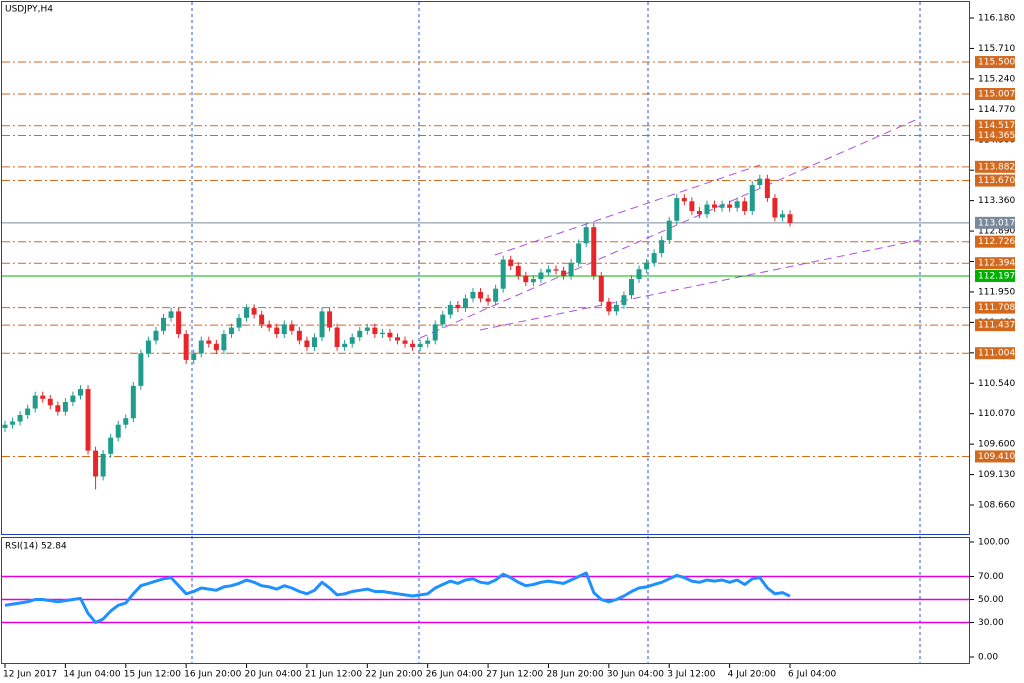 The width and height of the screenshot is (1024, 683). What do you see at coordinates (397, 597) in the screenshot?
I see `rsi-line` at bounding box center [397, 597].